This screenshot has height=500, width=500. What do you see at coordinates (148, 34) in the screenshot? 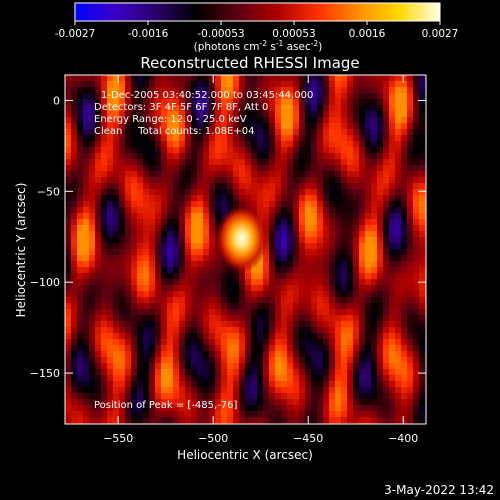
I see `colorbar-tick-label: -0.0016` at bounding box center [148, 34].